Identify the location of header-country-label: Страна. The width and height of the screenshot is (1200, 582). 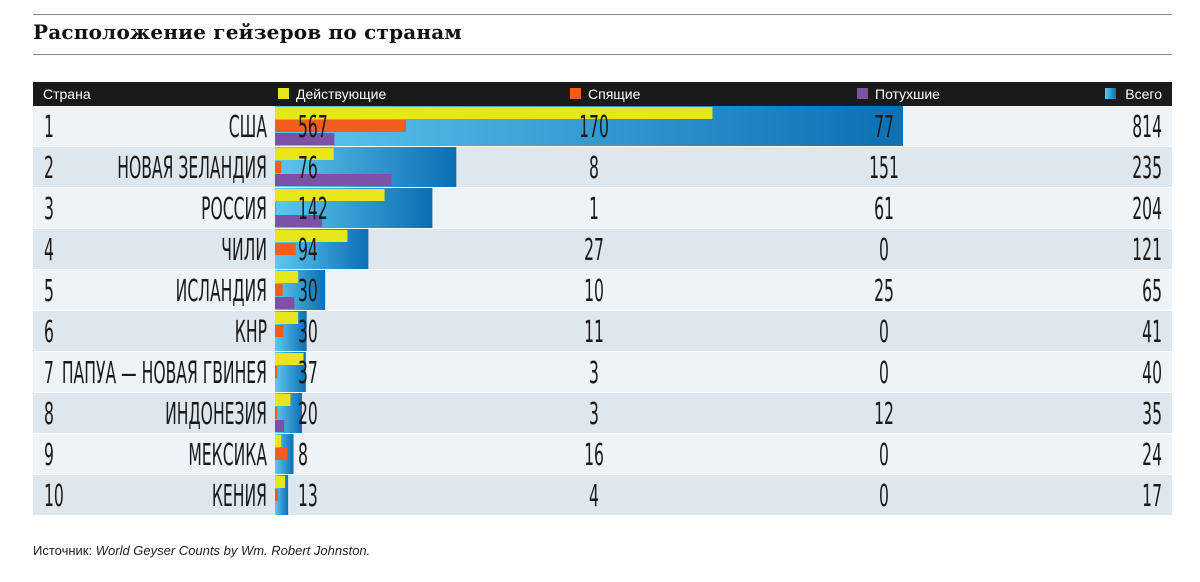
(67, 94).